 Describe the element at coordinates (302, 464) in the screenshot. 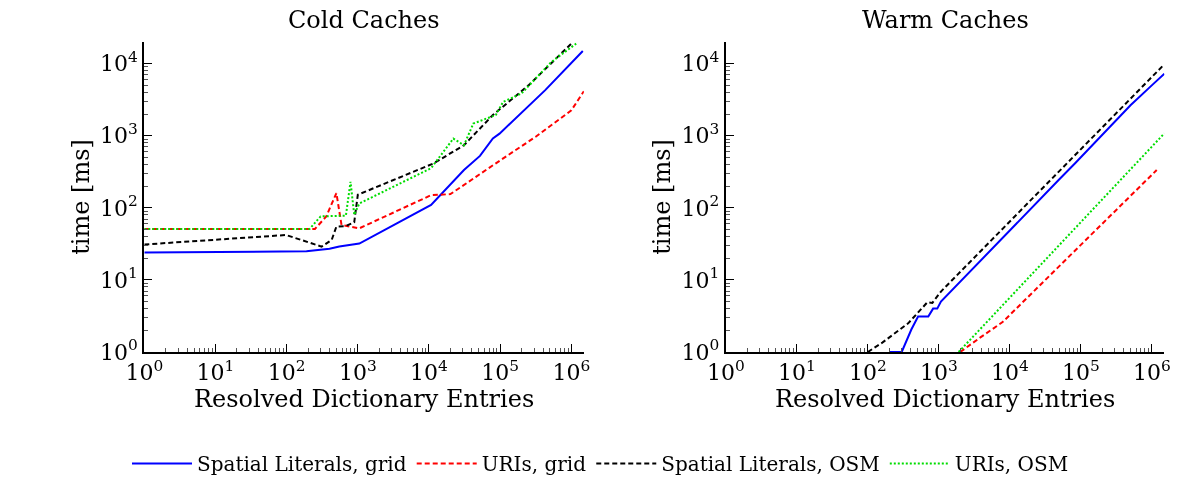

I see `legend-label: Spatial Literals, grid` at that location.